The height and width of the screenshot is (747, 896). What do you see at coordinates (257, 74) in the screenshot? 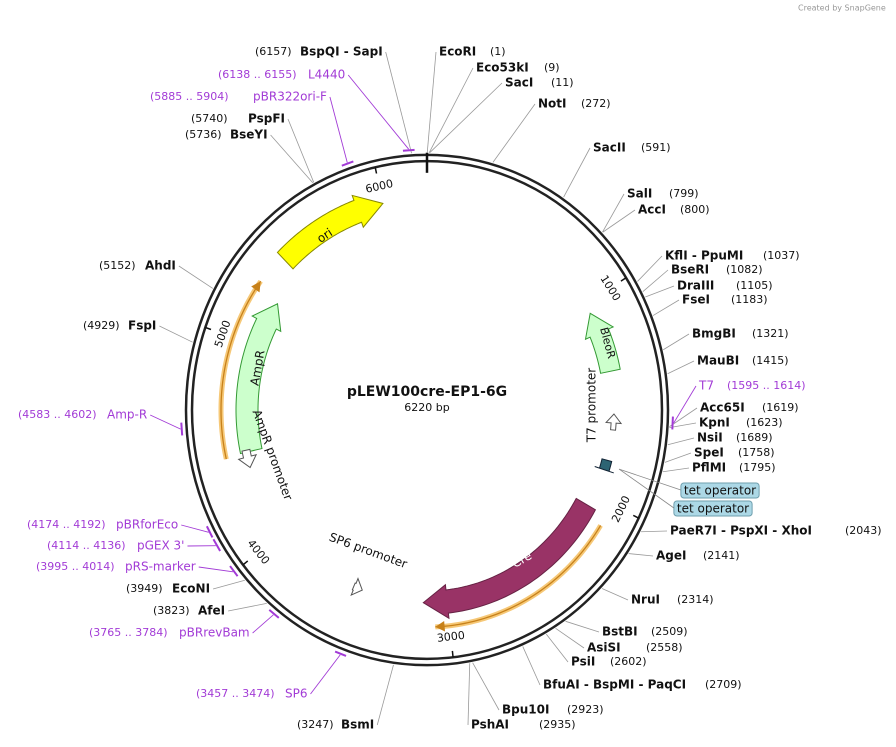
I see `primer-range: (6138 .. 6155)` at bounding box center [257, 74].